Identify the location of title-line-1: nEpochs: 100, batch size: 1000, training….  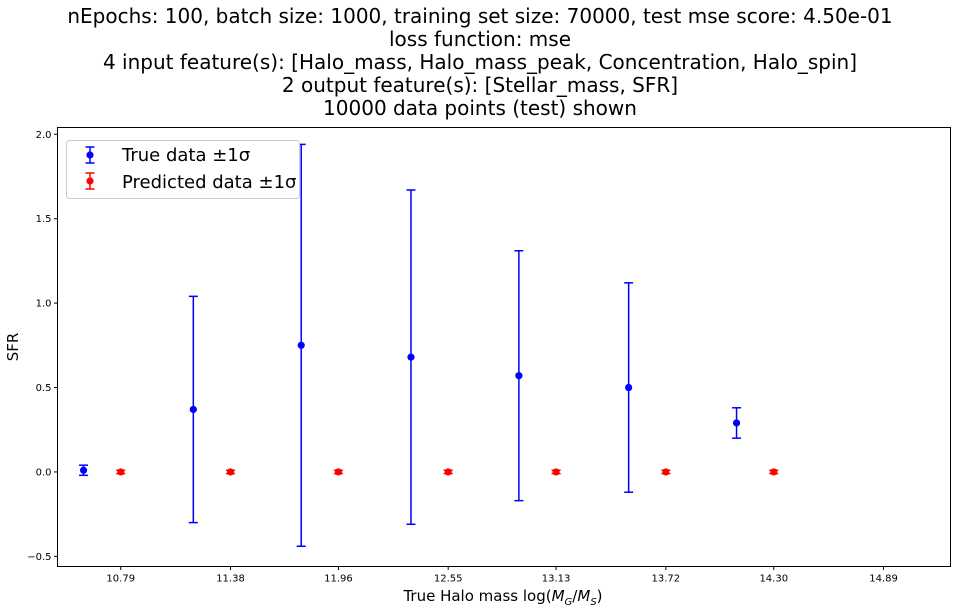
(480, 16).